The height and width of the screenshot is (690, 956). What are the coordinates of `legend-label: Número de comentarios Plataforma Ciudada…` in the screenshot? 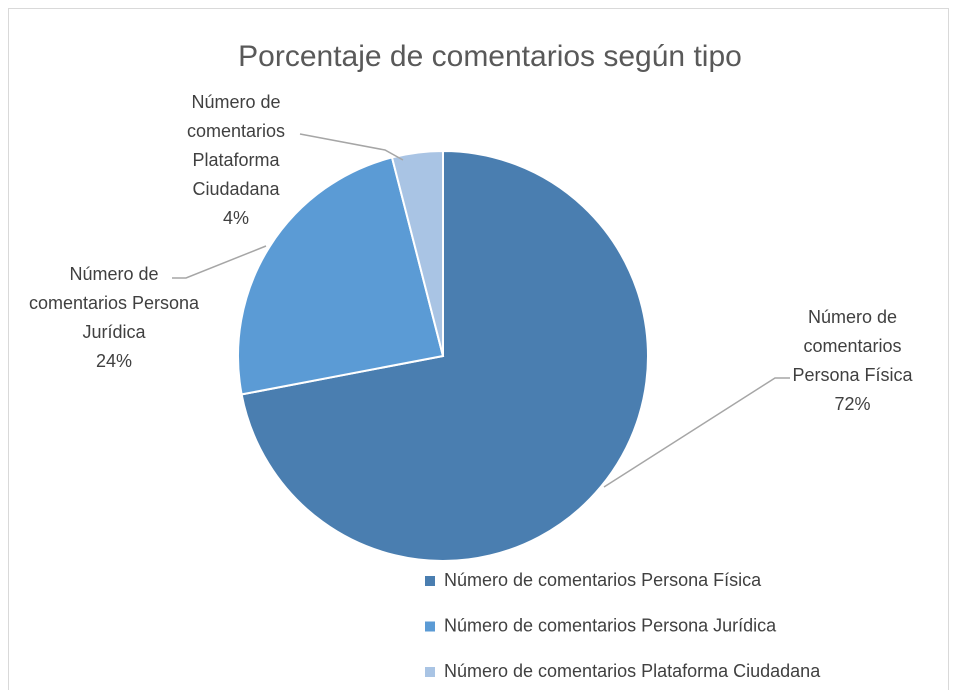 It's located at (632, 671).